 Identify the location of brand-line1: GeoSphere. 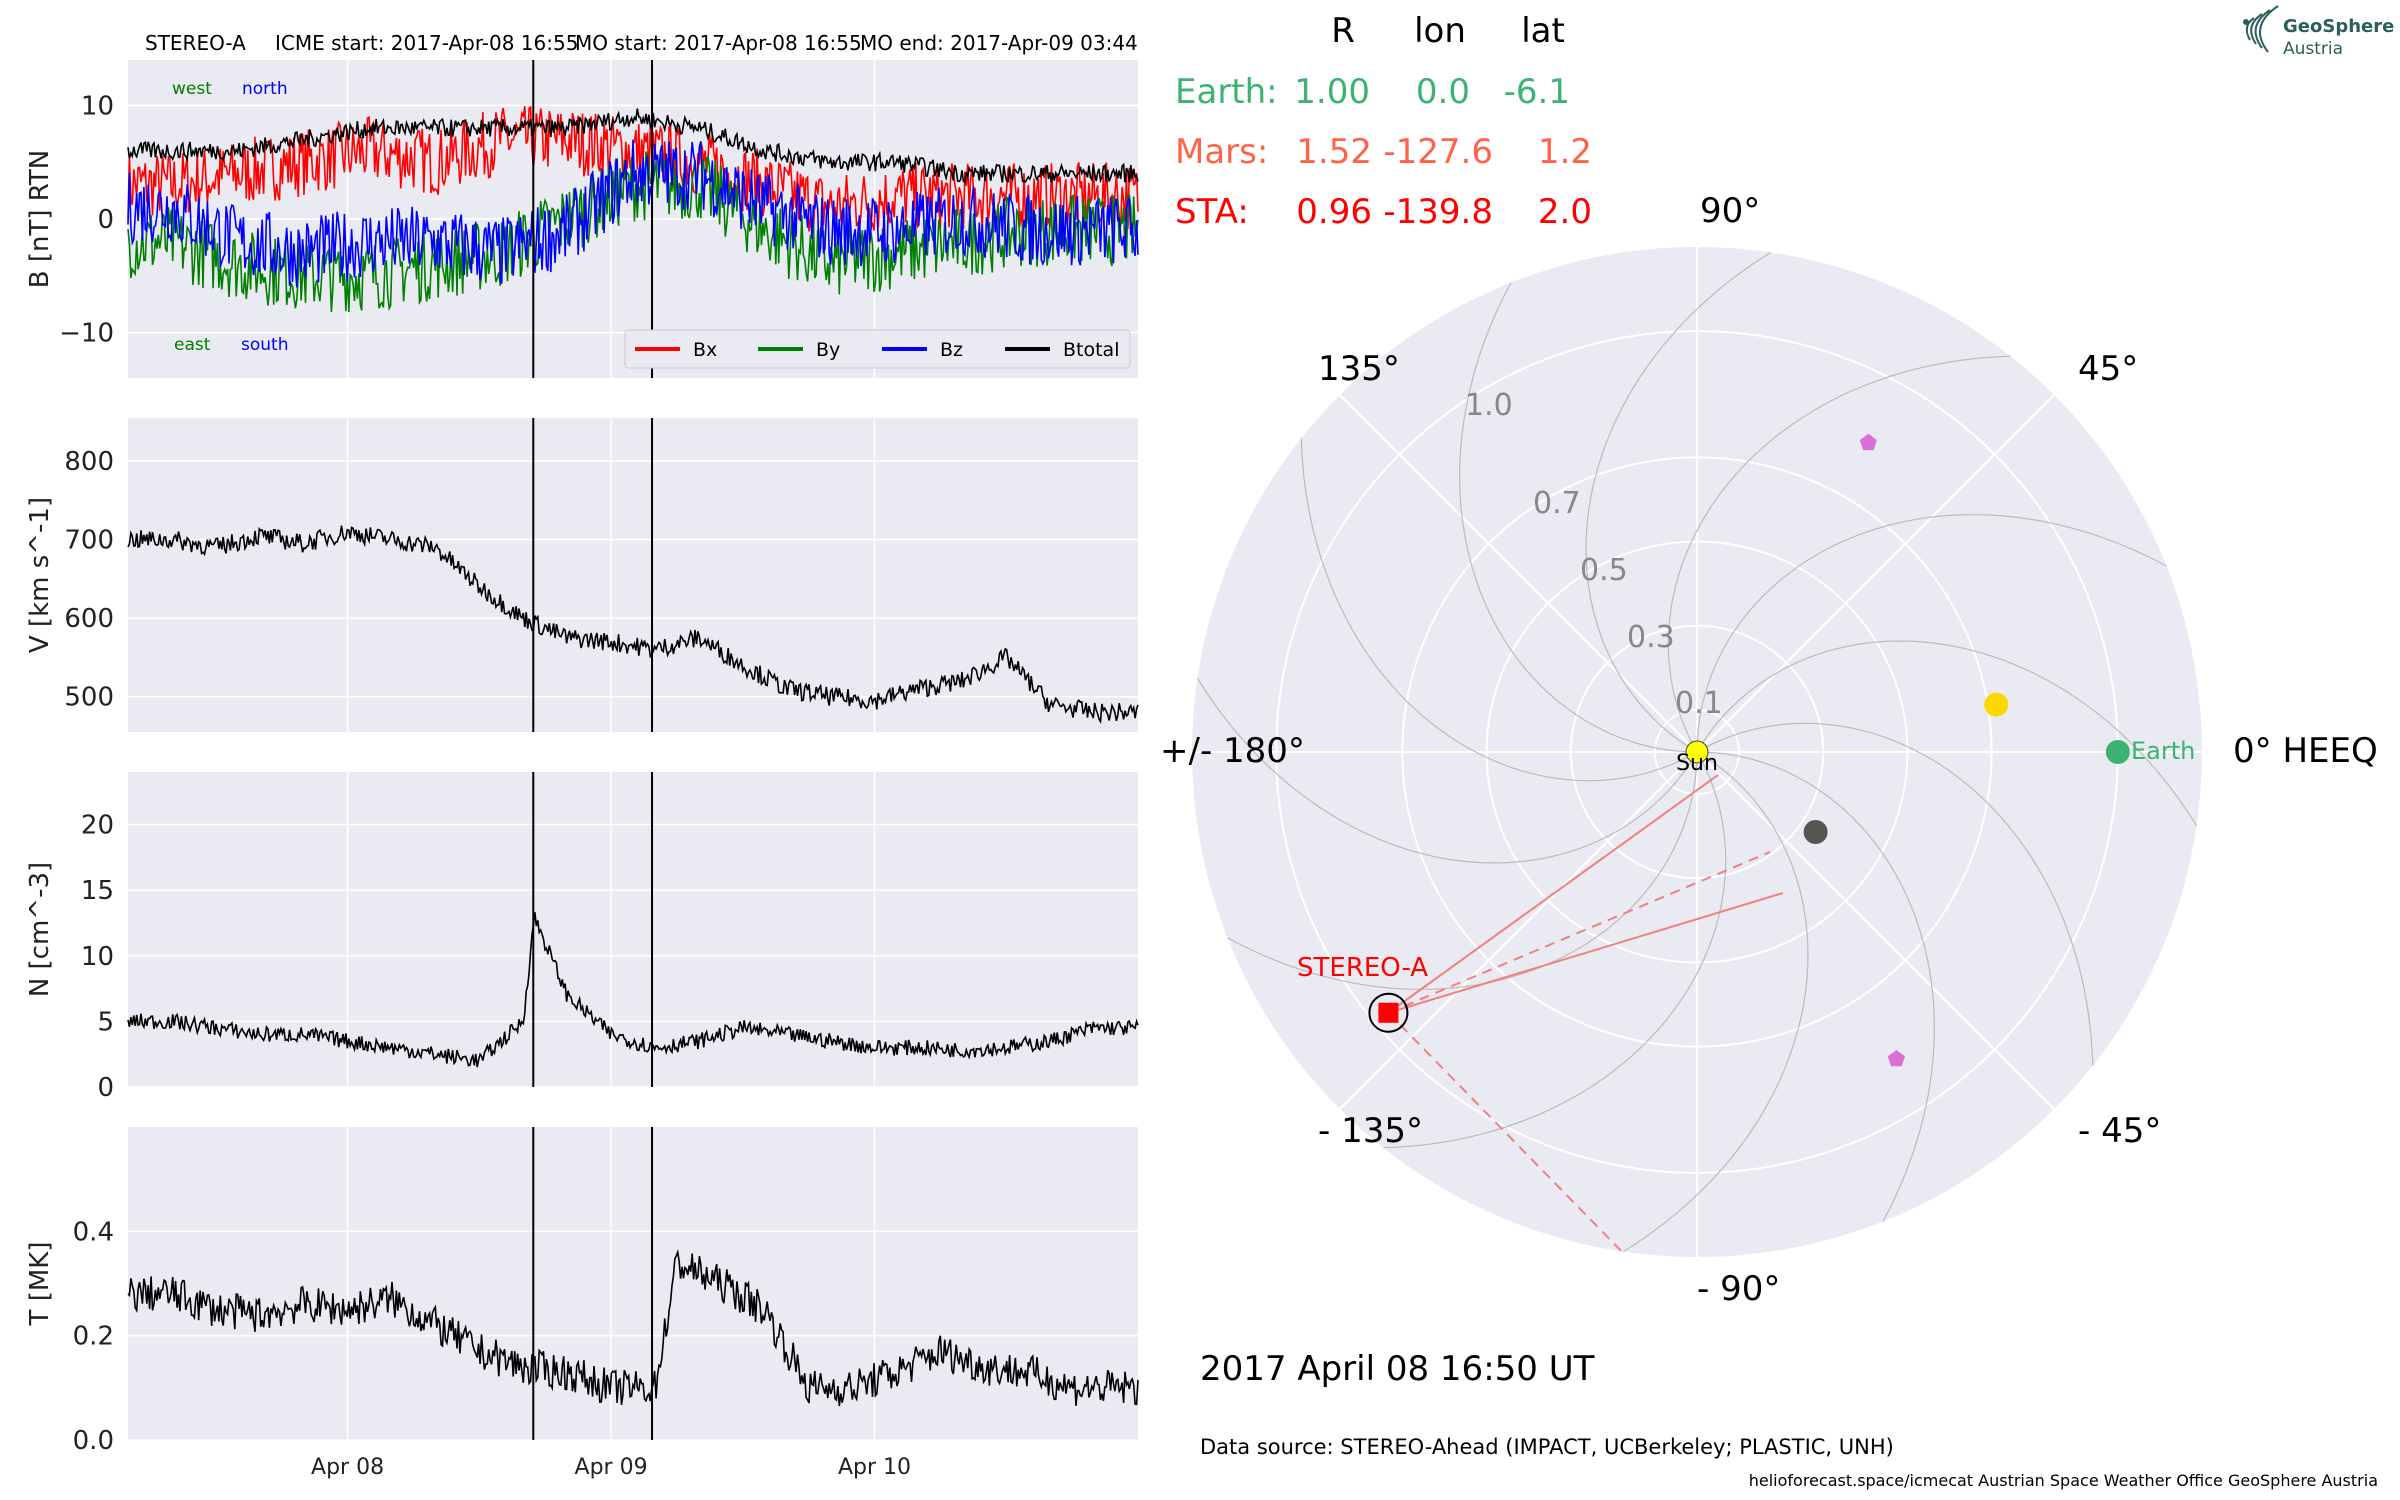
(2338, 26).